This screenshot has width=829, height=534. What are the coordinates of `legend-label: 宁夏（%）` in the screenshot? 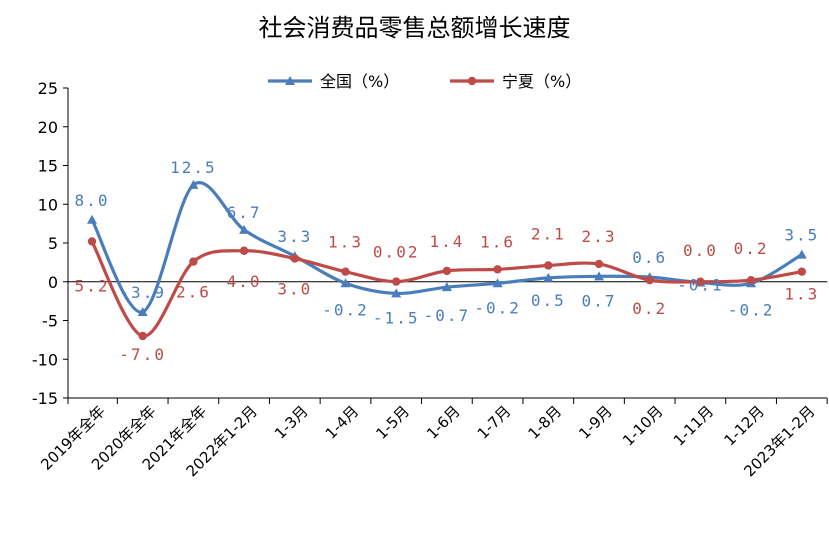 It's located at (541, 81).